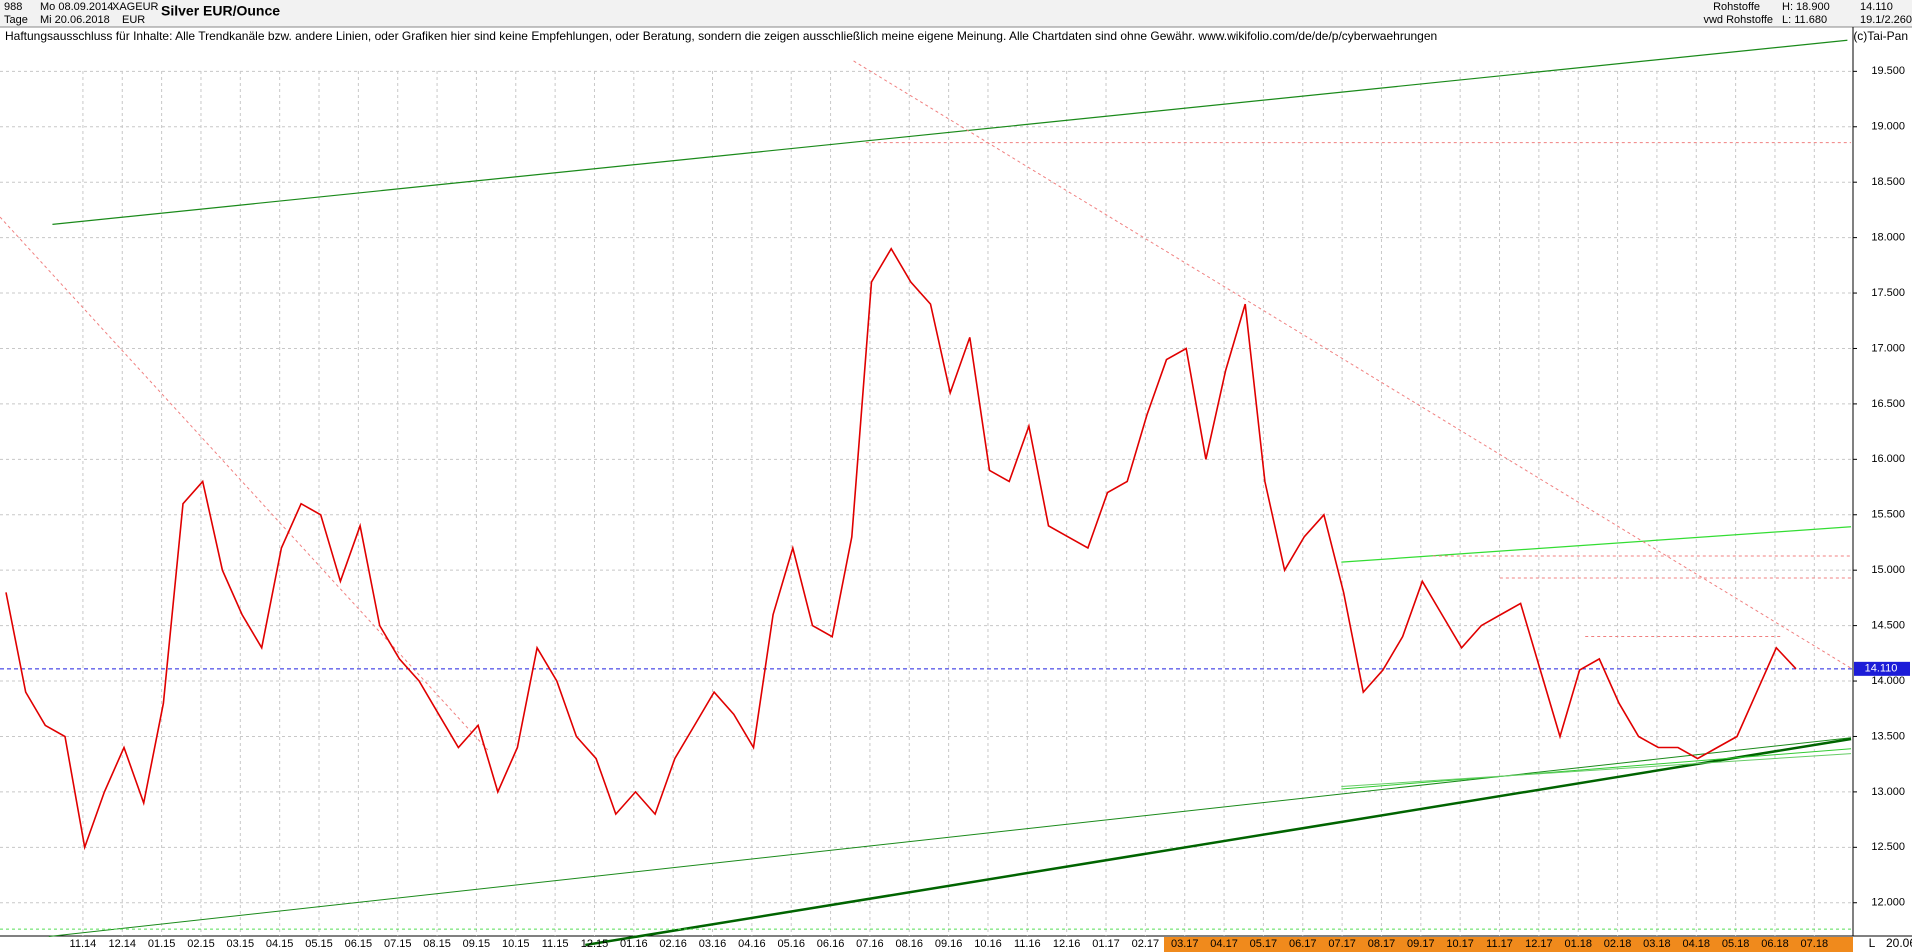  I want to click on x-tick-label: 04.16, so click(752, 944).